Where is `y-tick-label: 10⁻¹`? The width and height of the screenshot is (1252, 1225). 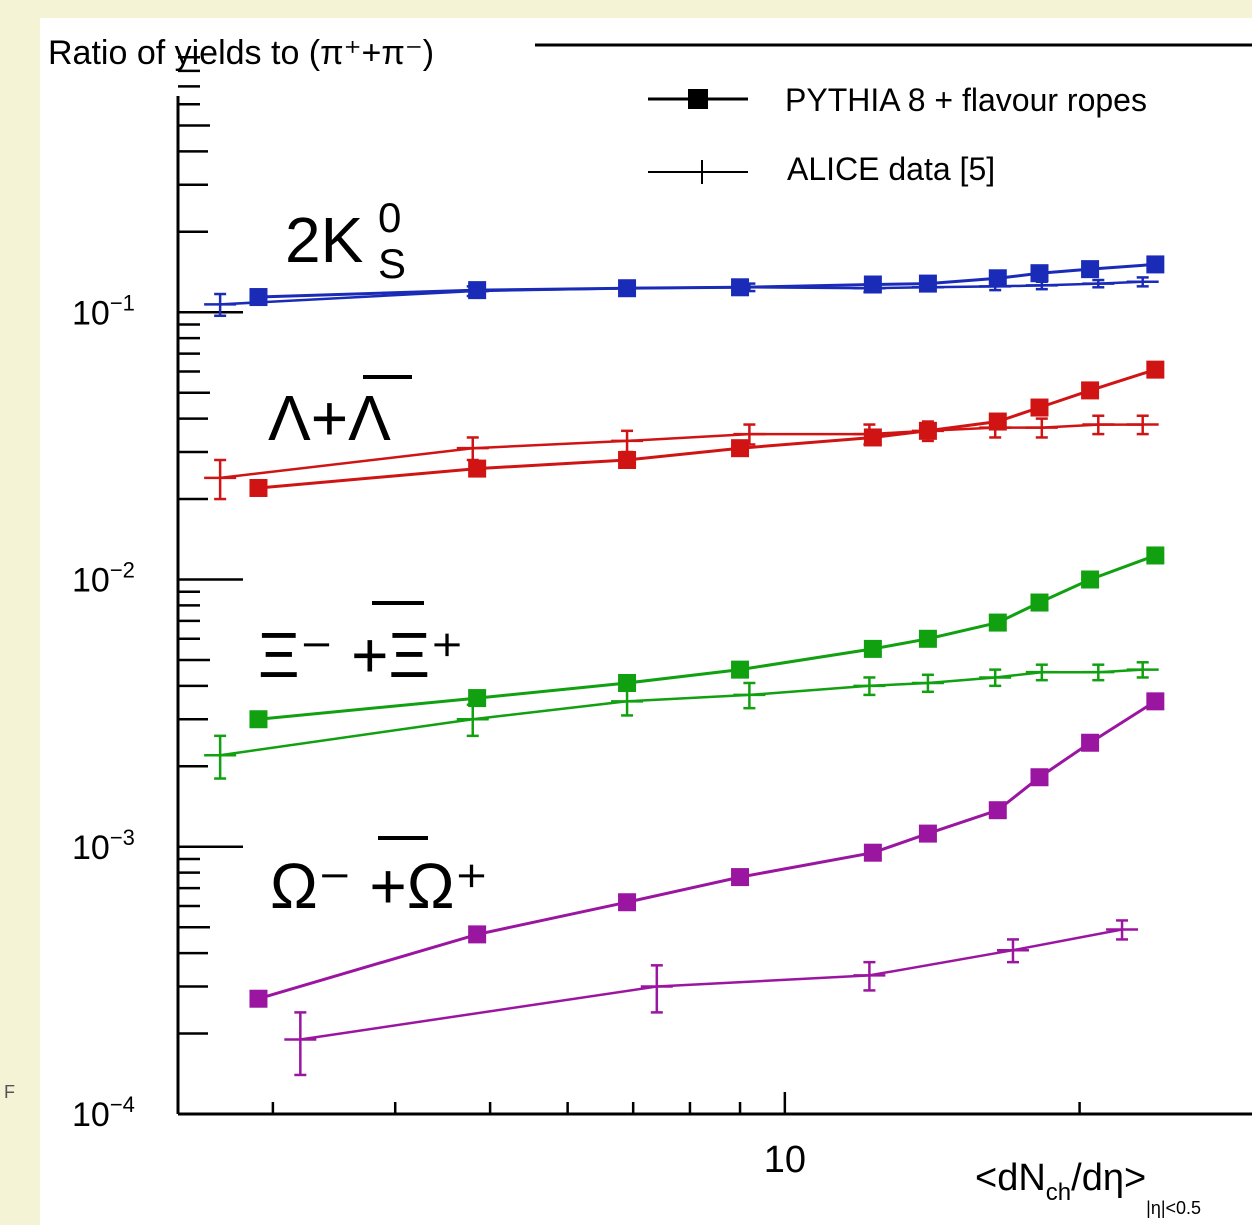
y-tick-label: 10⁻¹ is located at coordinates (103, 311).